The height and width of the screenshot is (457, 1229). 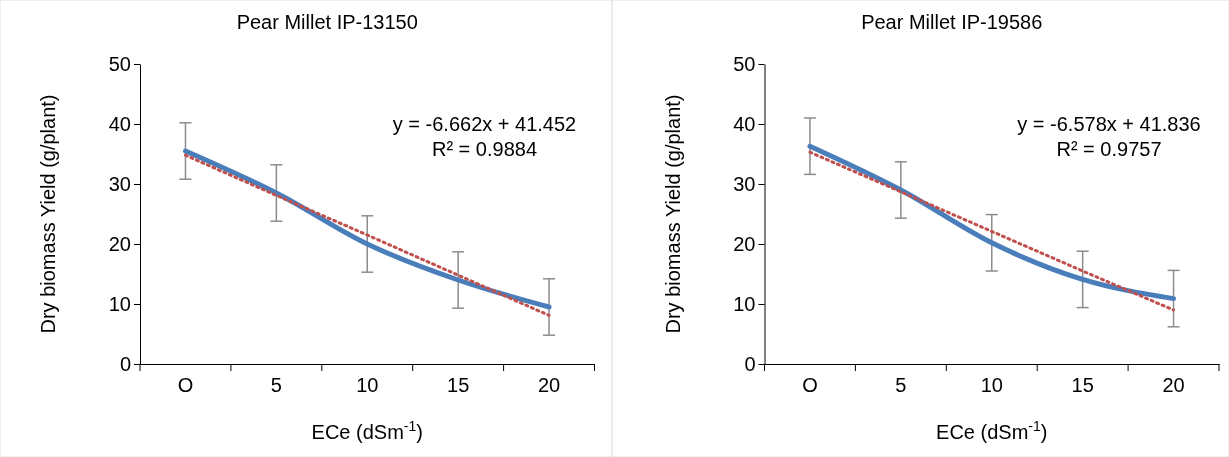 What do you see at coordinates (484, 149) in the screenshot?
I see `annotation: R² = 0.9884` at bounding box center [484, 149].